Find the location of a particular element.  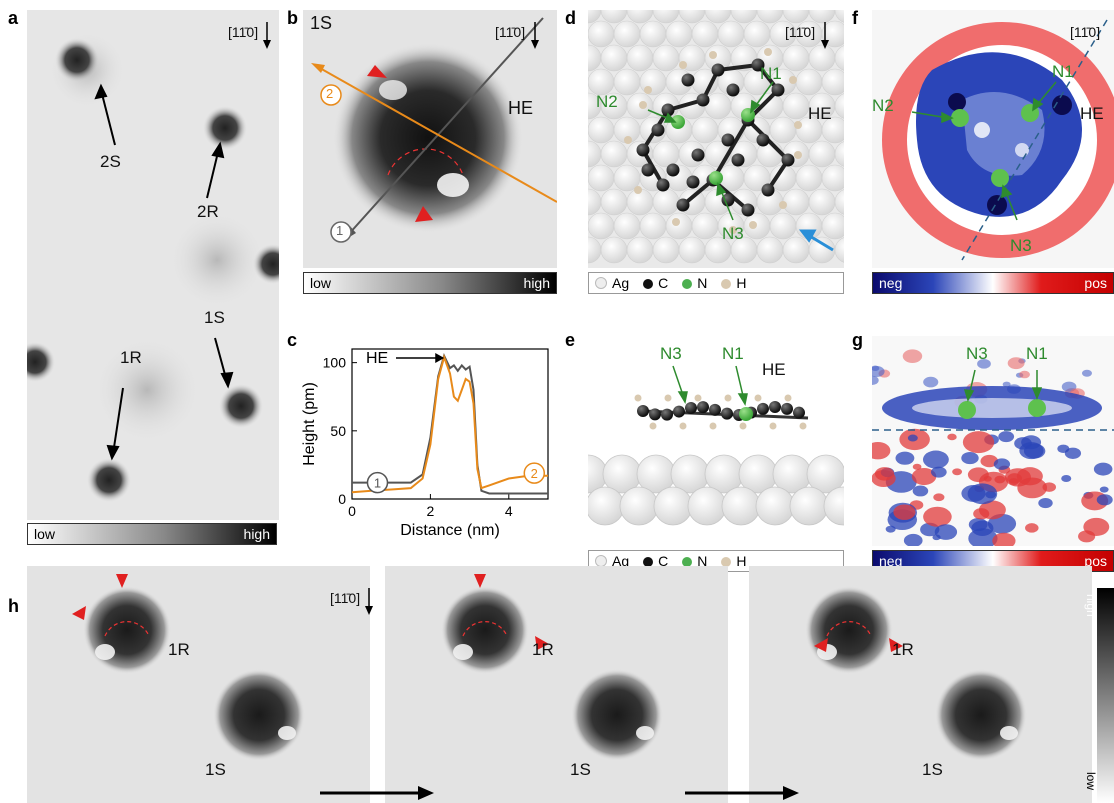

direction-arrow-h is located at coordinates (369, 601).